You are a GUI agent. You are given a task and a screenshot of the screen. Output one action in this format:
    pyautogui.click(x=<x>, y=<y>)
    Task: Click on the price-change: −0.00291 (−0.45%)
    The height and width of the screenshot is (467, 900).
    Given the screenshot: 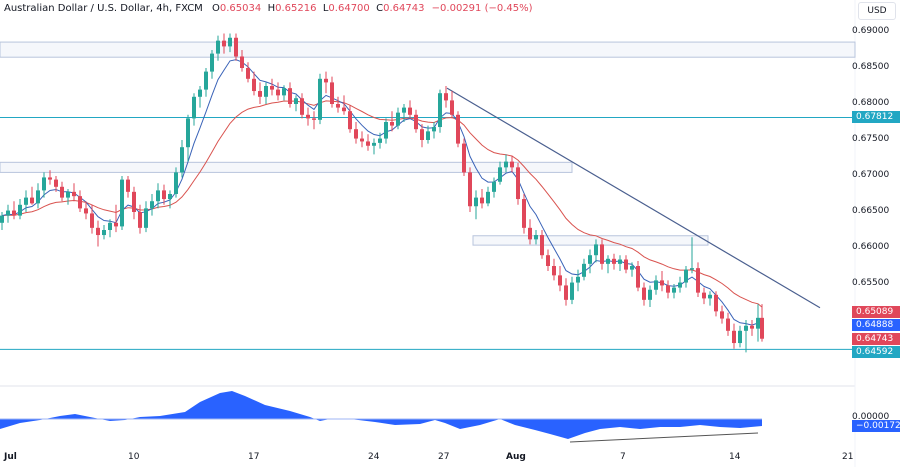 What is the action you would take?
    pyautogui.click(x=482, y=8)
    